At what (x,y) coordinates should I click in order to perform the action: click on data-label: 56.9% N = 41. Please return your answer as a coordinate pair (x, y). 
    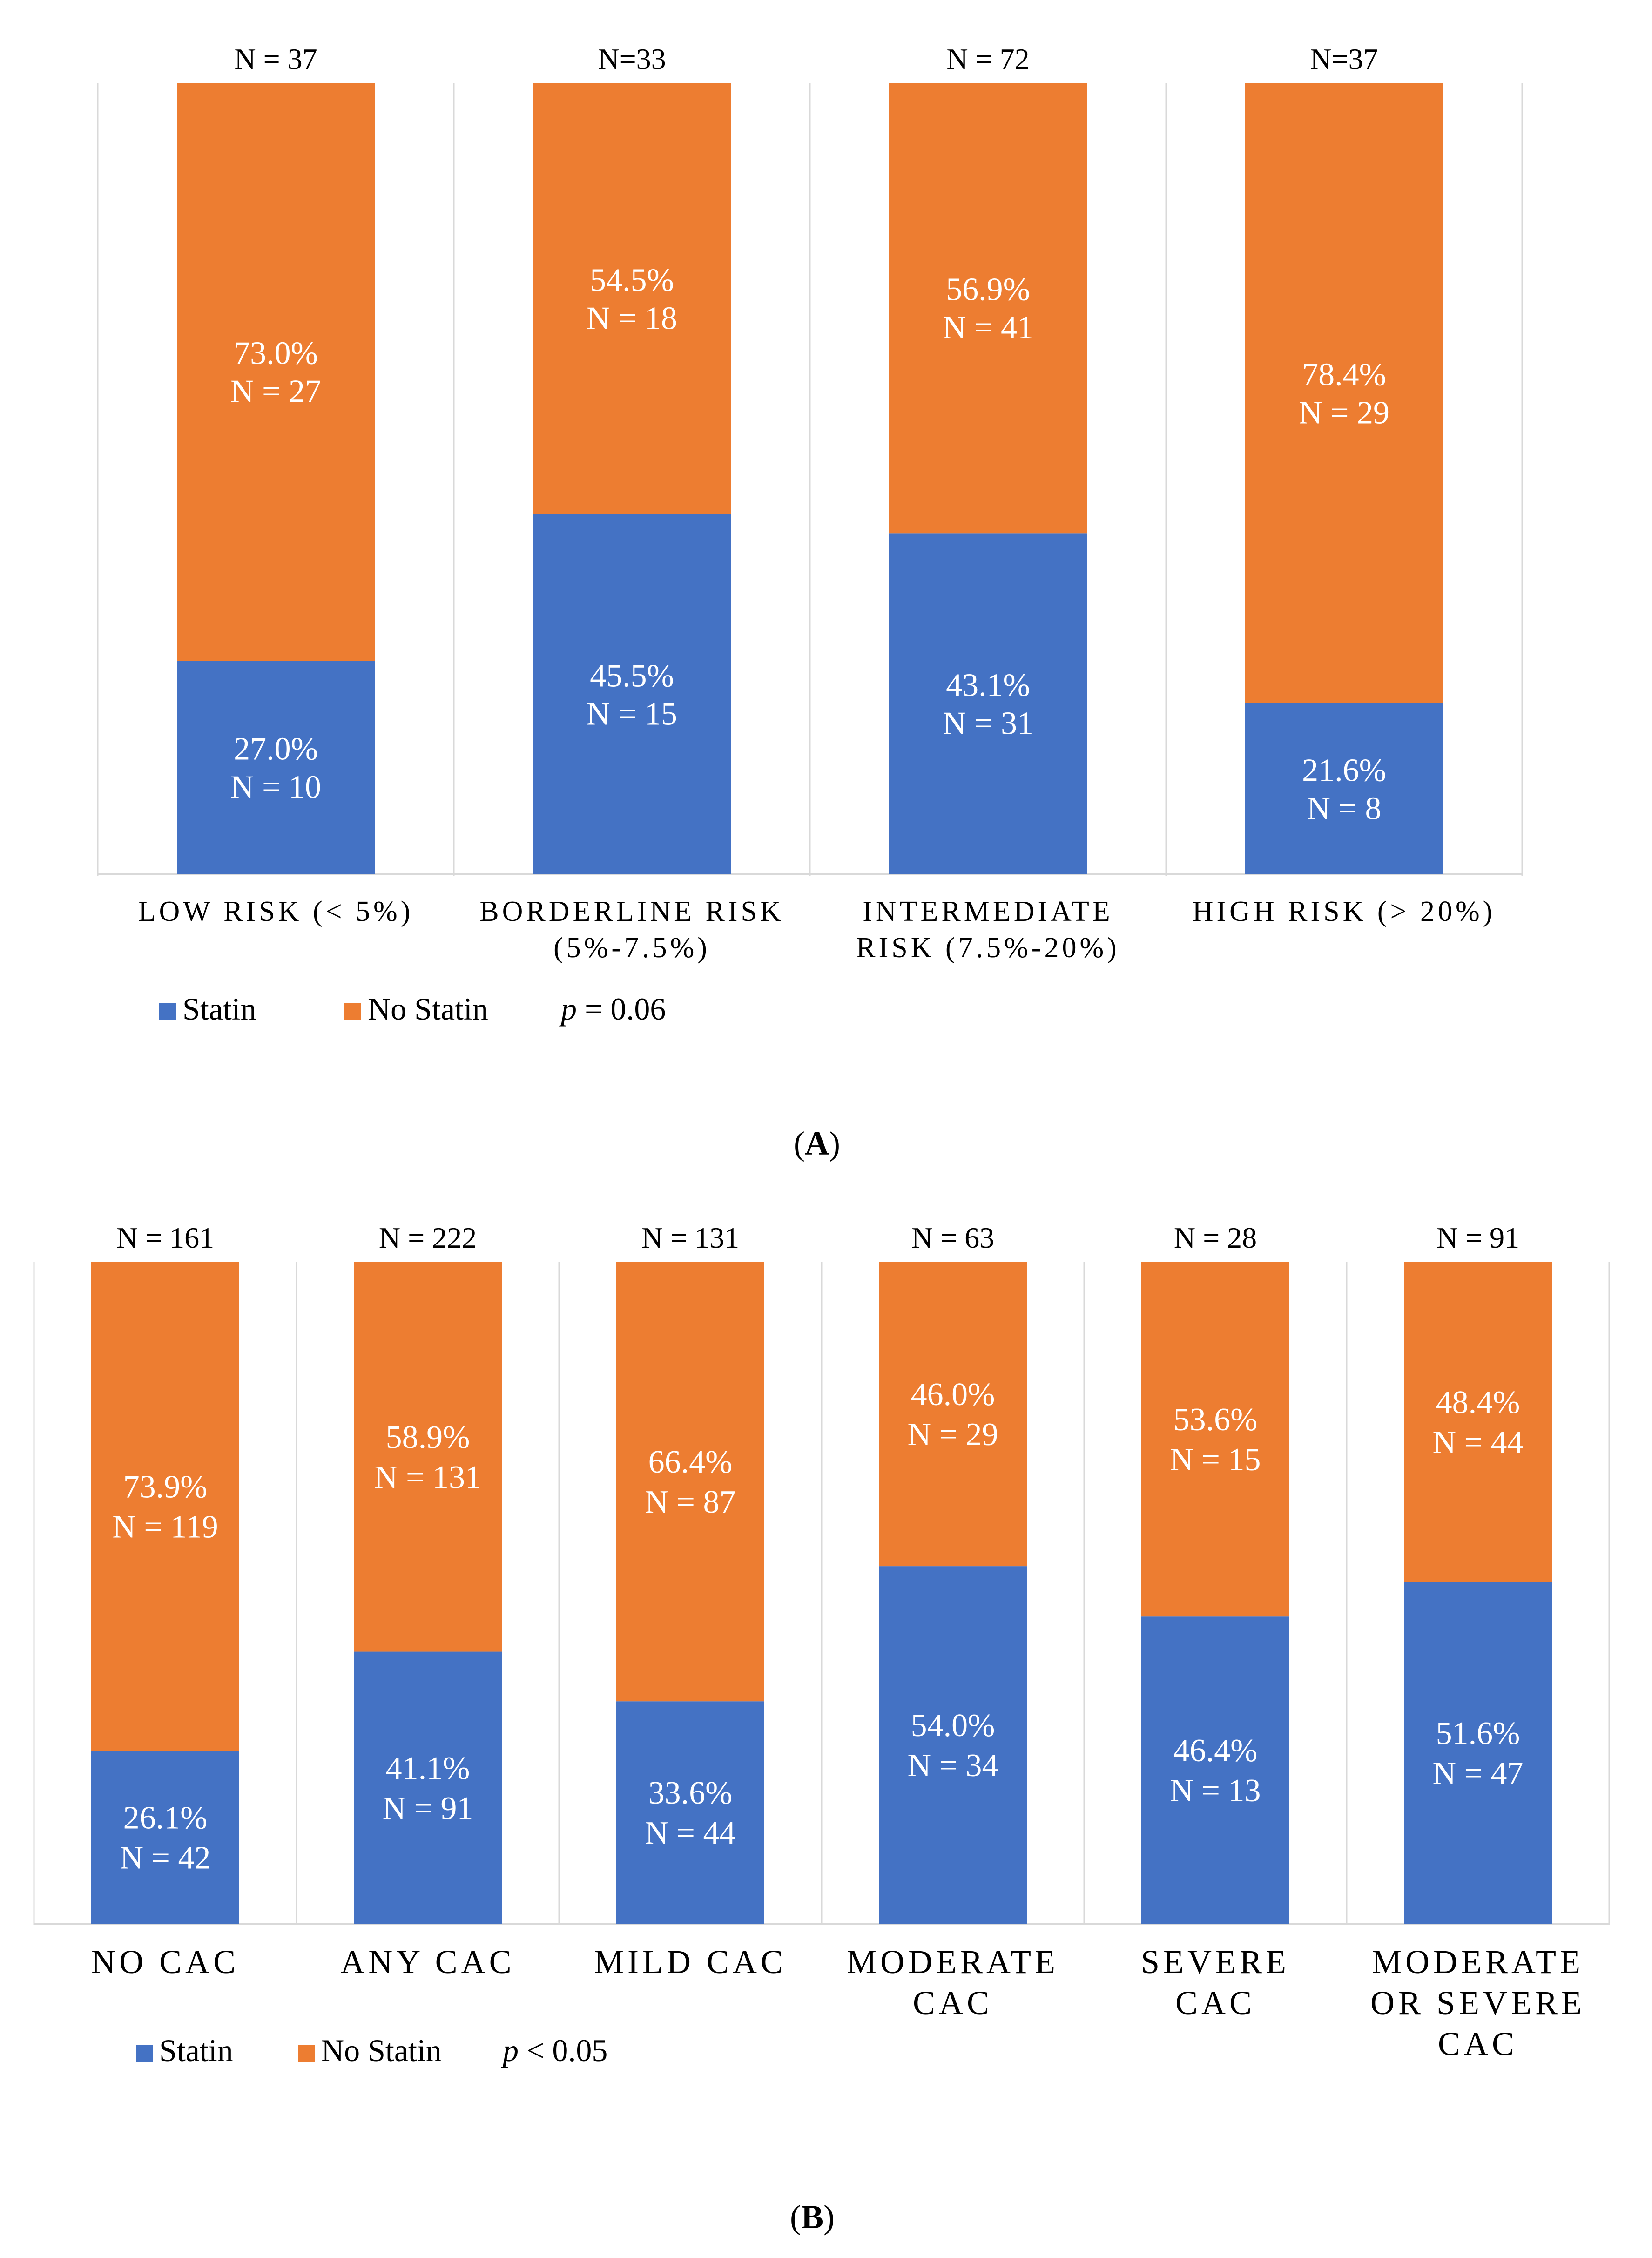
    Looking at the image, I should click on (988, 309).